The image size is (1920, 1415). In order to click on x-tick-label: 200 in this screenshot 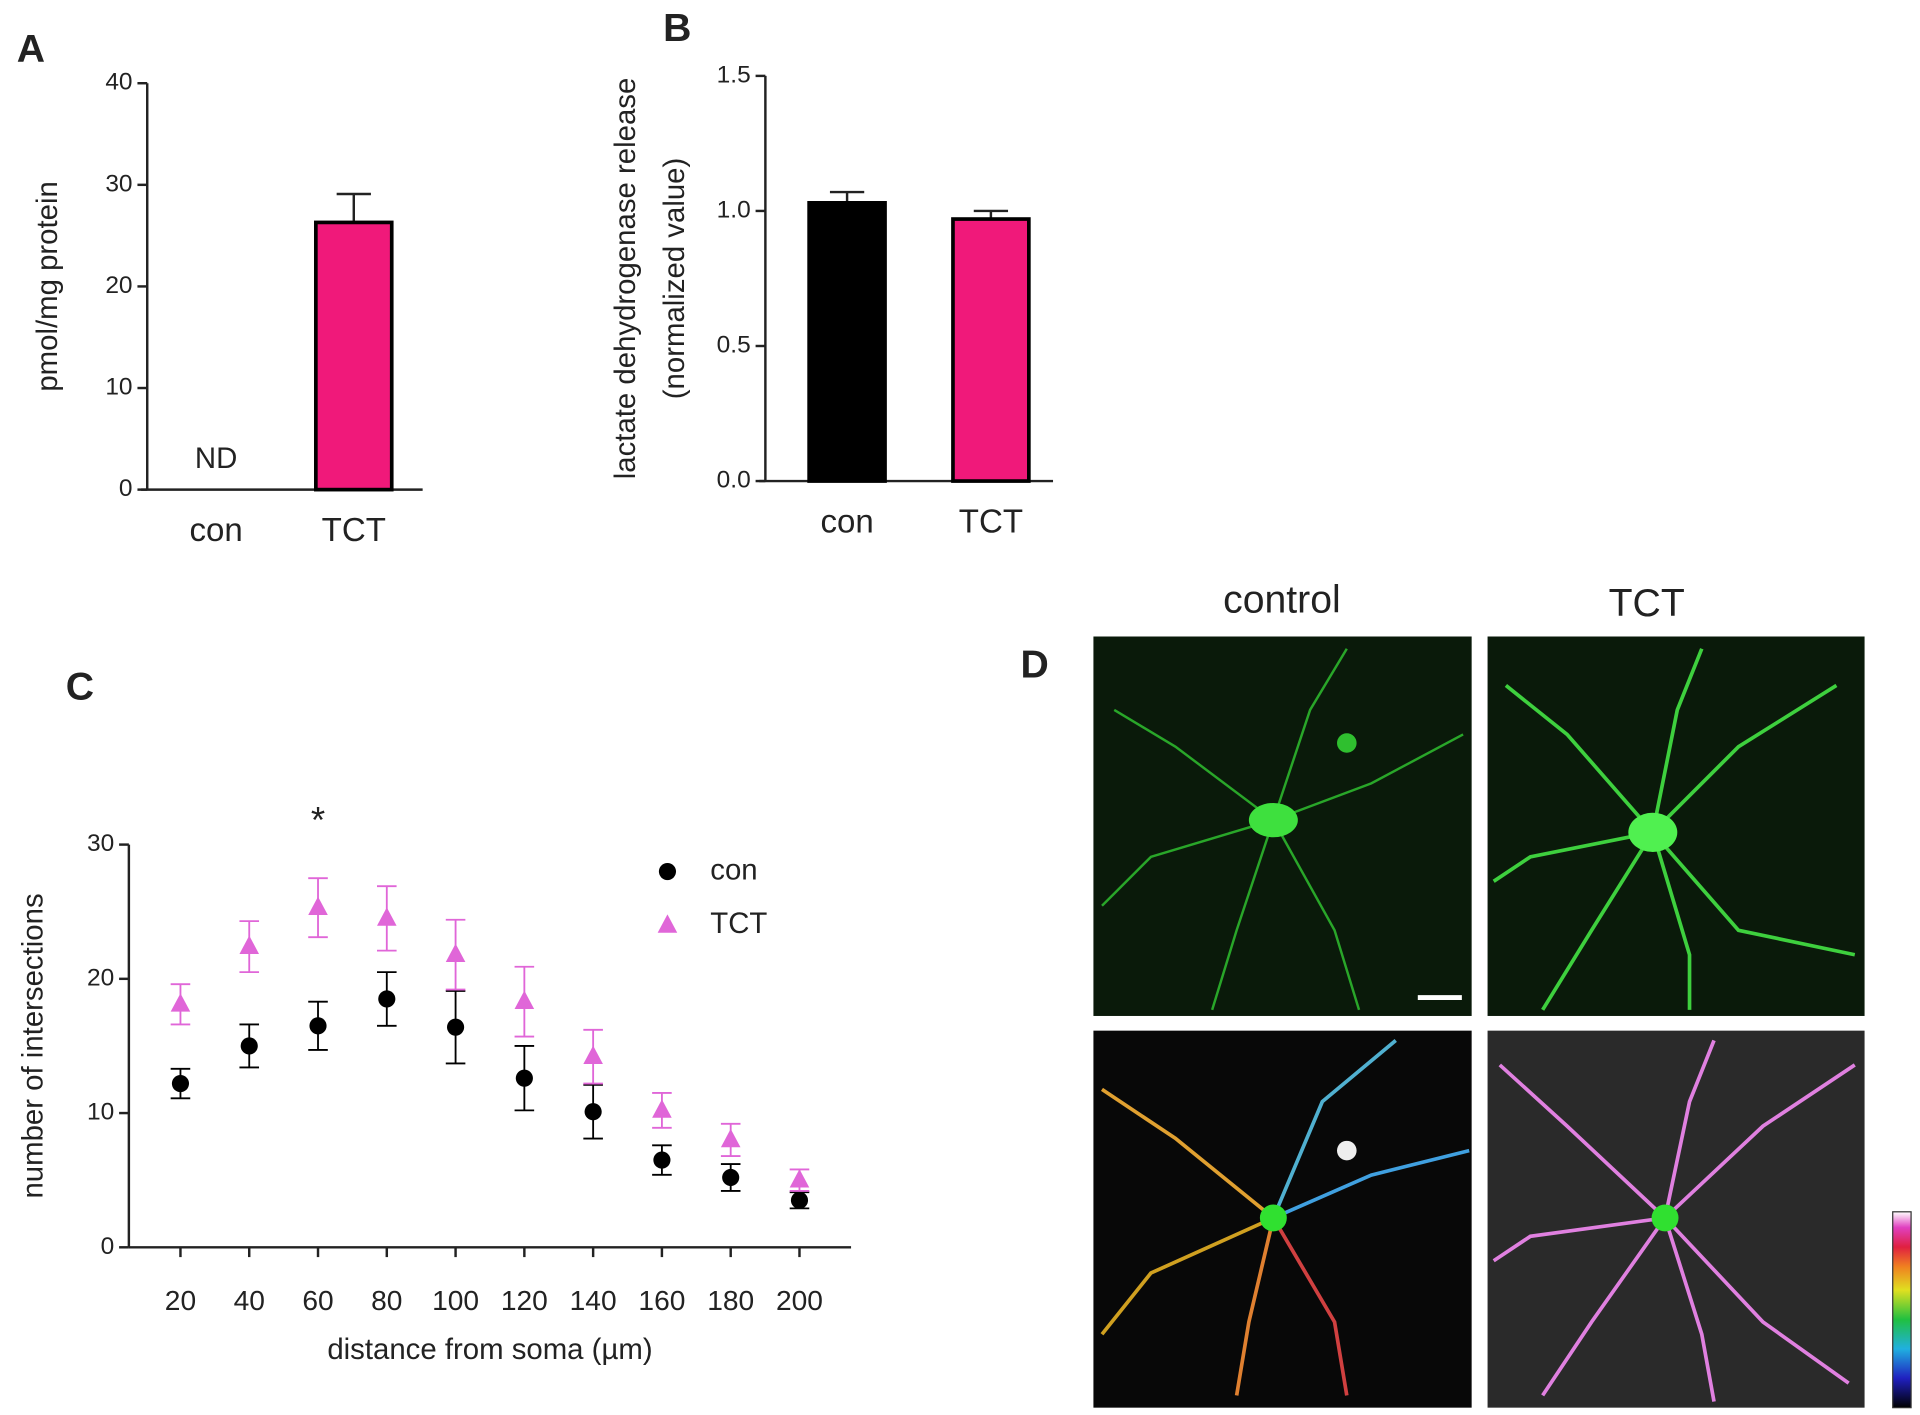, I will do `click(799, 1300)`.